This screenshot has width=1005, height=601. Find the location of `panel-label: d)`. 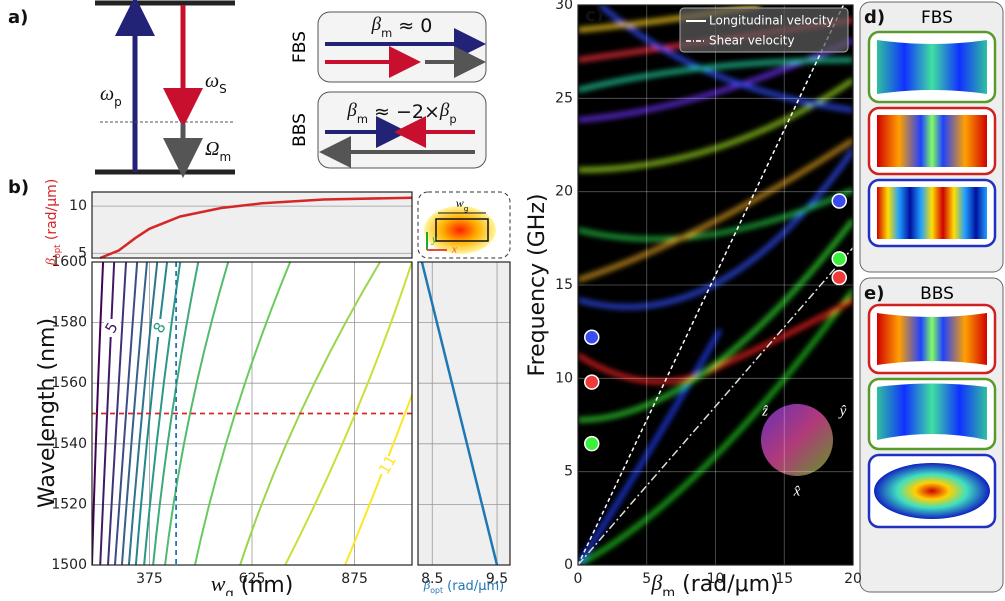

panel-label: d) is located at coordinates (874, 17).